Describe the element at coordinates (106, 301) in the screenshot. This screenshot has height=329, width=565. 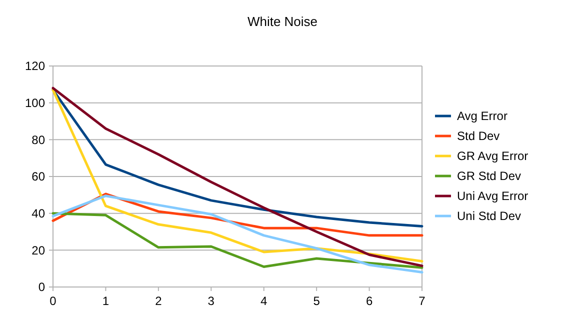
I see `x-tick-label: 1` at that location.